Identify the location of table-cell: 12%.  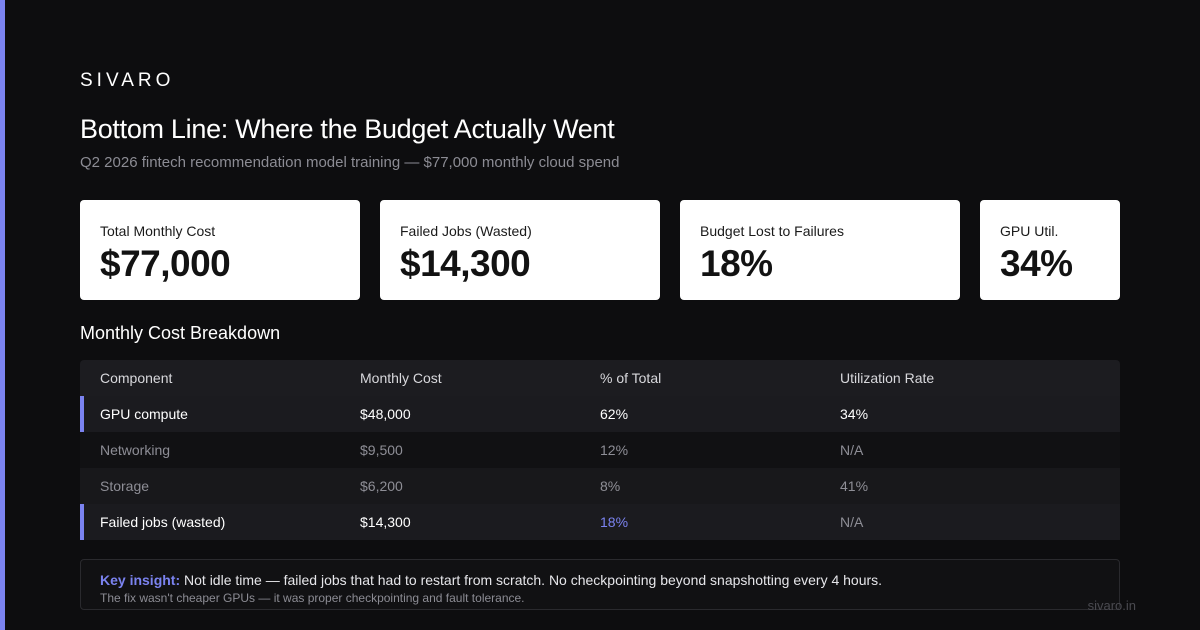
(614, 450).